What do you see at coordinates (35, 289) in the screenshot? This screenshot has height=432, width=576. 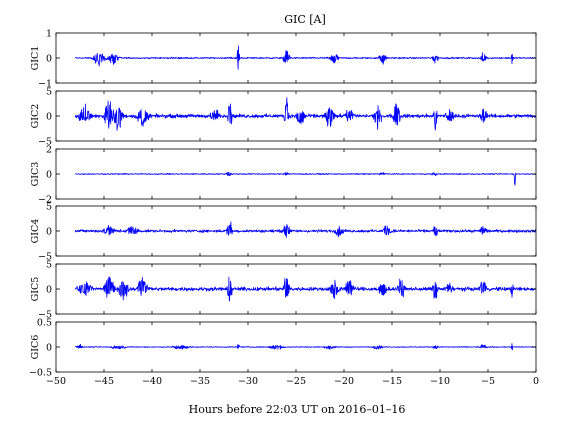 I see `y-axis-label: GIC5` at bounding box center [35, 289].